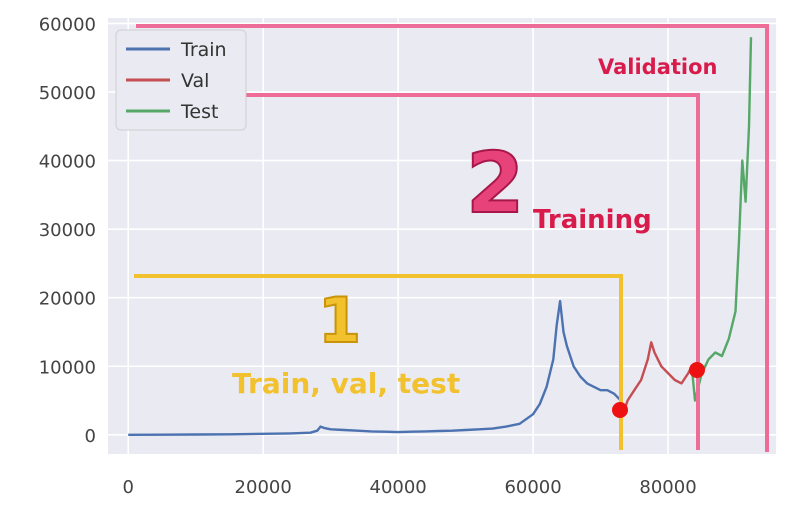  I want to click on y-tick-label: 0, so click(90, 436).